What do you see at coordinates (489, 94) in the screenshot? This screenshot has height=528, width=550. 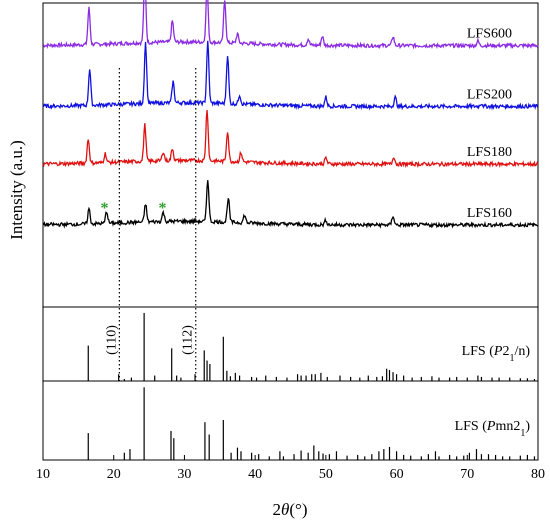 I see `series-label-LFS200: LFS200` at bounding box center [489, 94].